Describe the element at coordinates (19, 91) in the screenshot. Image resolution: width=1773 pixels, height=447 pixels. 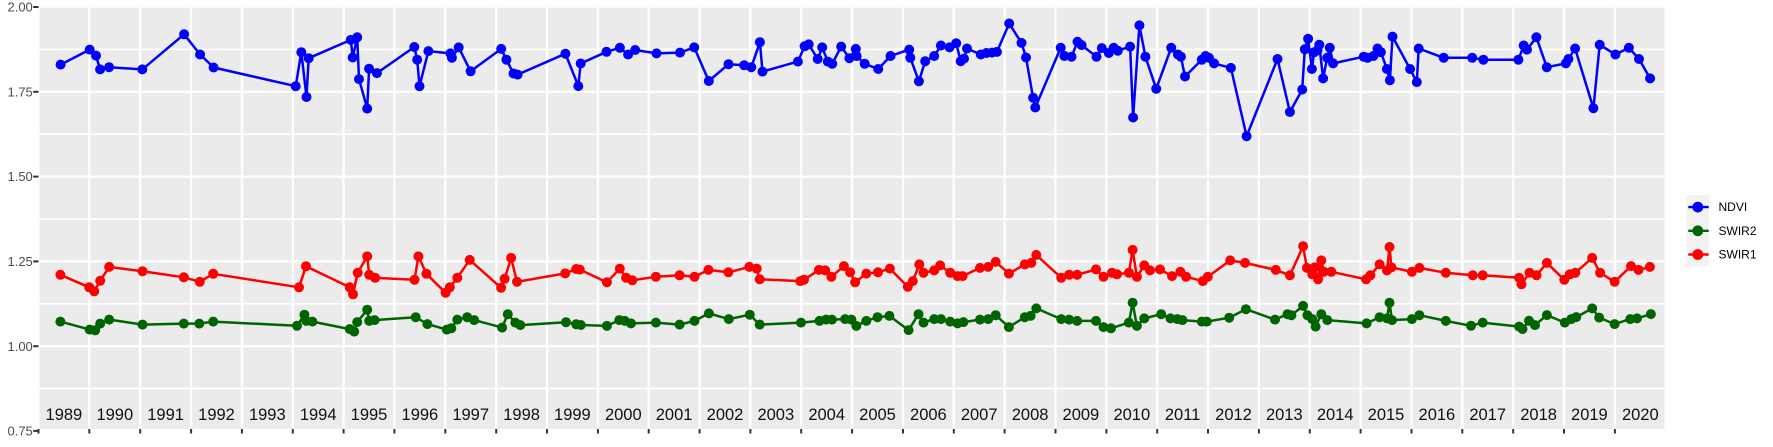
I see `svg-text: 1.75` at that location.